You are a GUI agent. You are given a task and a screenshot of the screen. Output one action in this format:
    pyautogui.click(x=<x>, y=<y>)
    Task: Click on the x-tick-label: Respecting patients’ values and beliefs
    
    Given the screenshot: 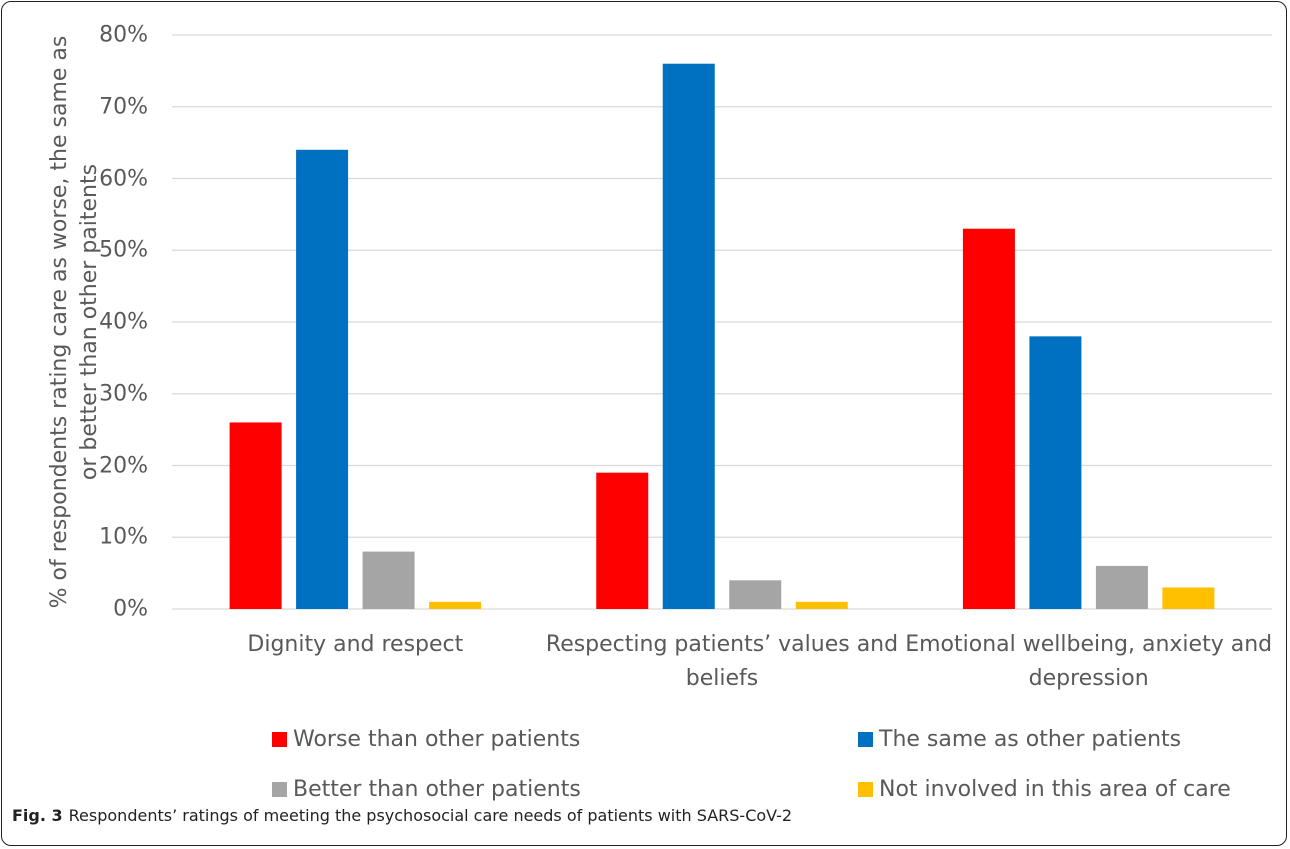 What is the action you would take?
    pyautogui.click(x=722, y=661)
    